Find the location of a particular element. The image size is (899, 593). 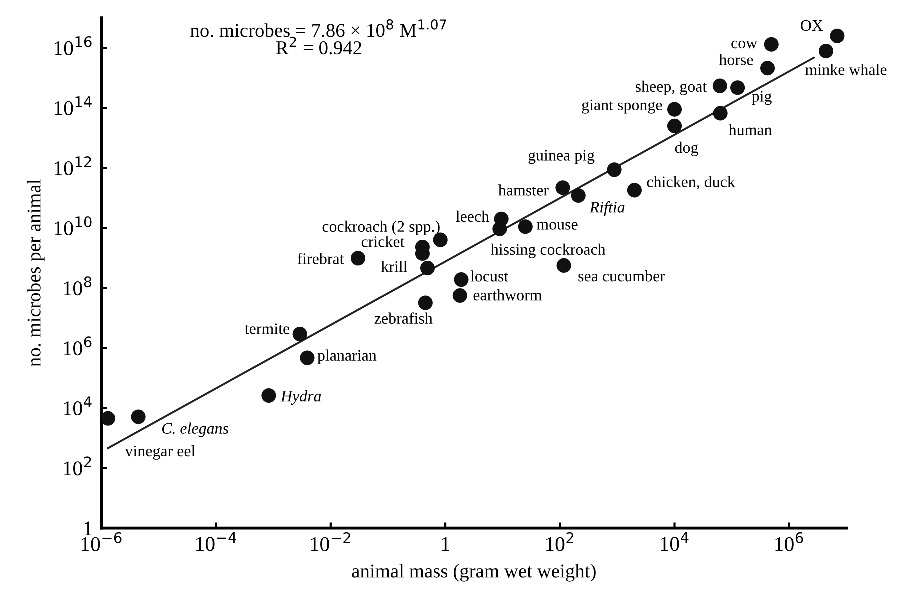

annotation: giant sponge is located at coordinates (622, 107).